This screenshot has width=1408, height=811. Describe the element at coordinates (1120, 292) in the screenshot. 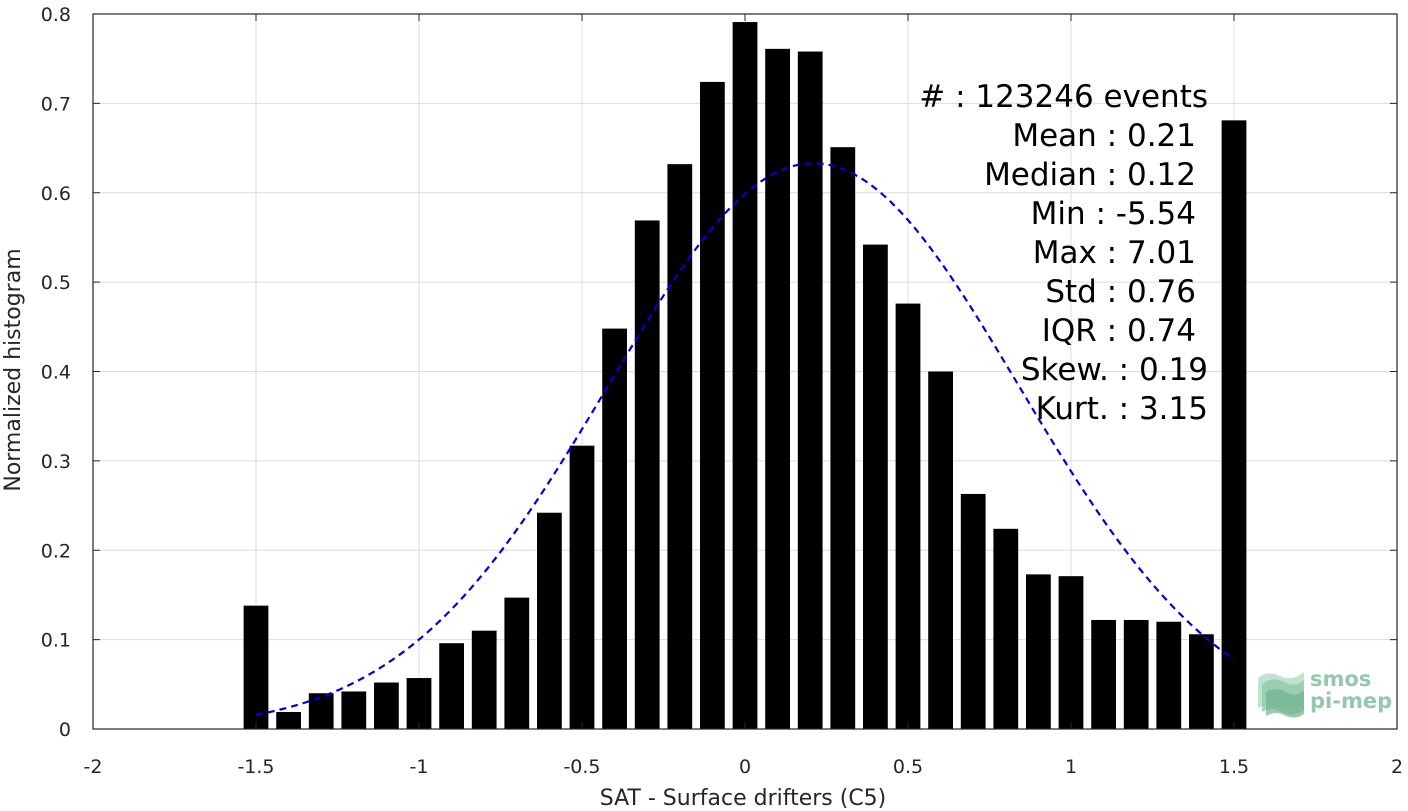

I see `stat-std: Std : 0.76` at that location.